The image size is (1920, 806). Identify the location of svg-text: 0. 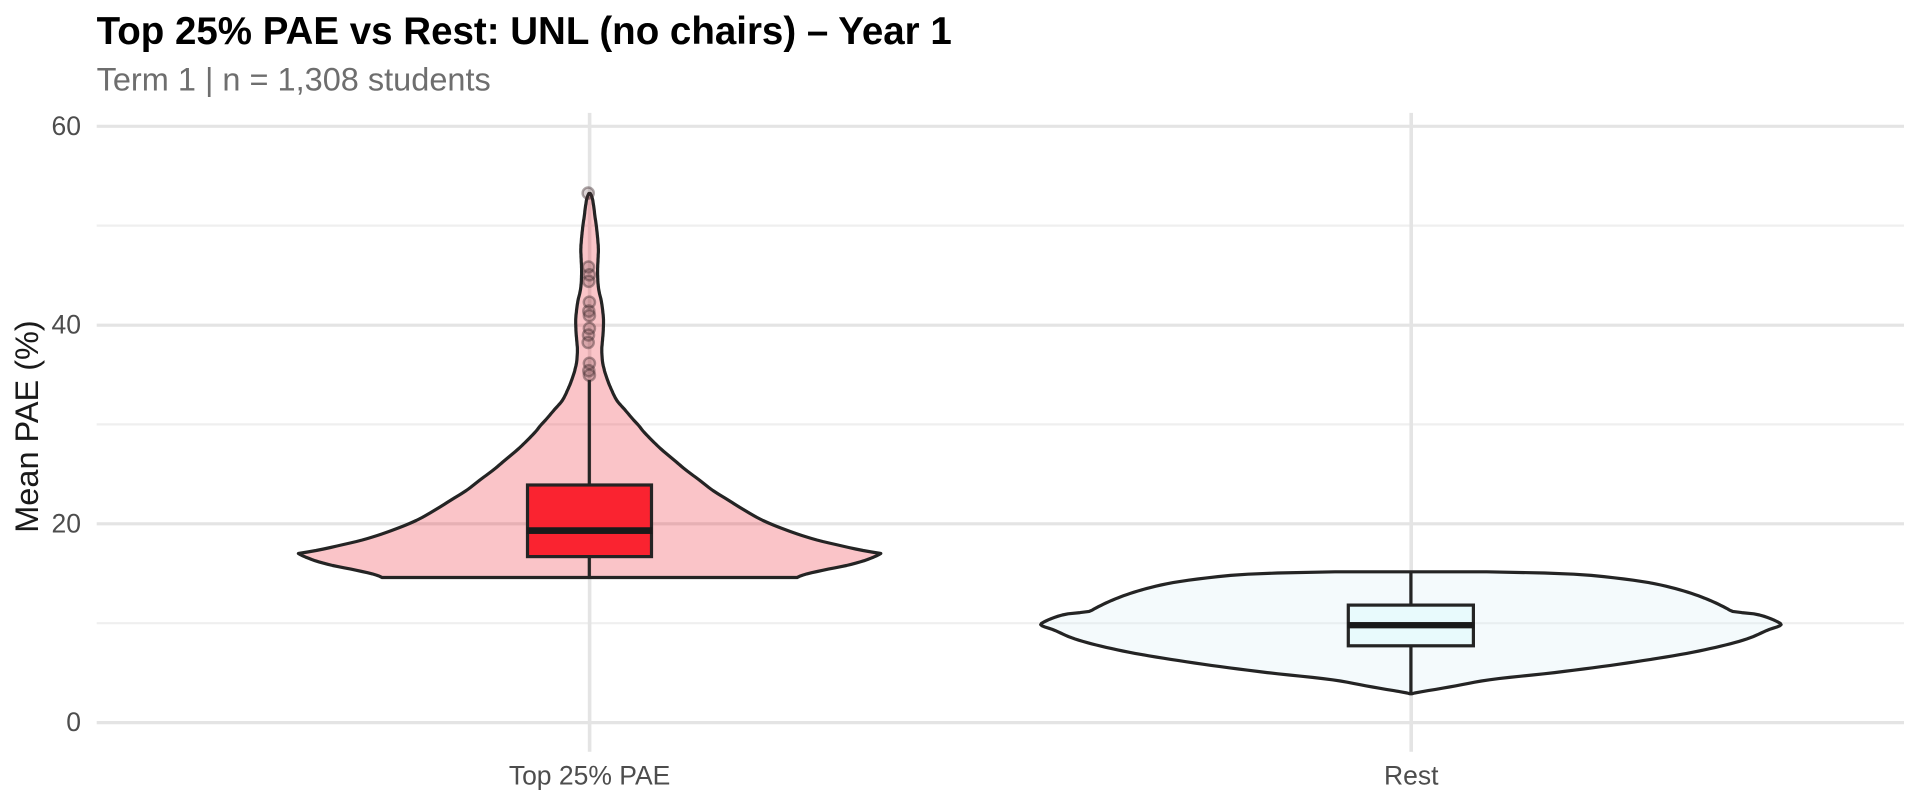
(73, 722).